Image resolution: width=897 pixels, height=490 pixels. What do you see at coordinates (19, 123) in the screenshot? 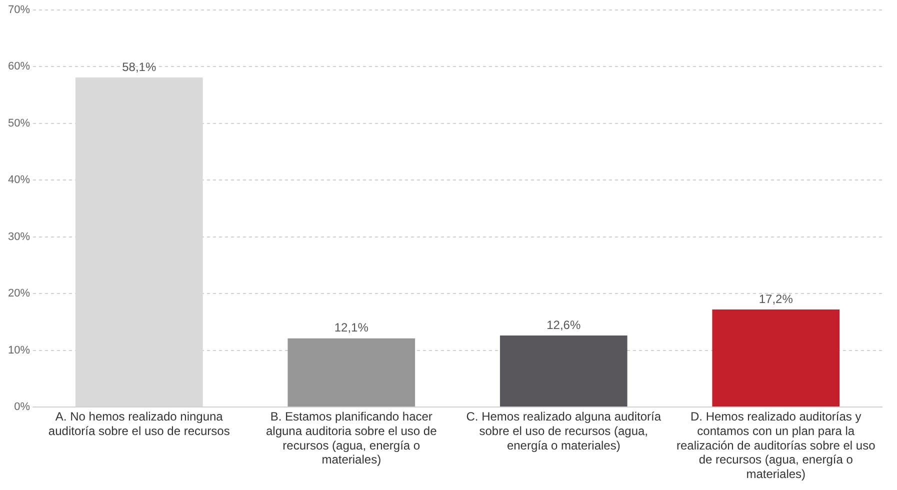
I see `y-tick-label: 50%` at bounding box center [19, 123].